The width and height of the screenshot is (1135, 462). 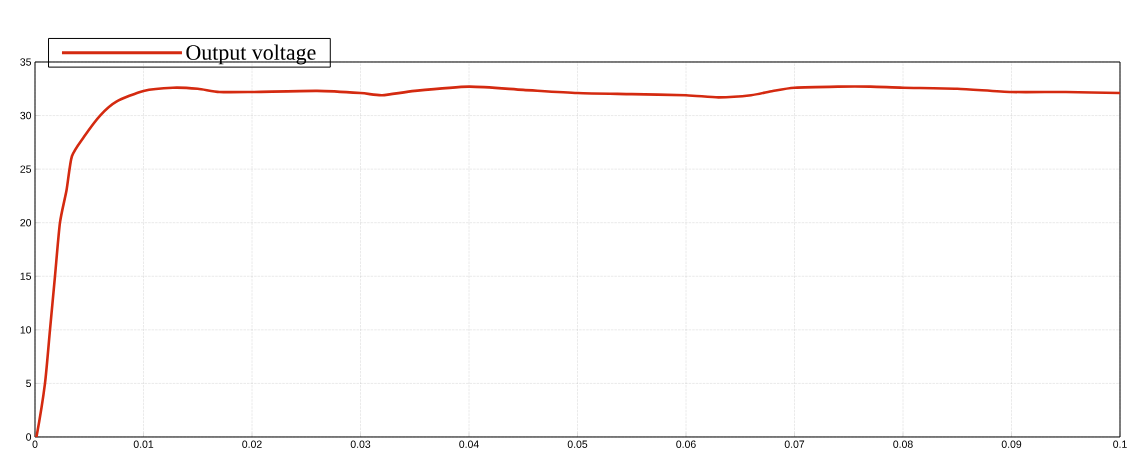 What do you see at coordinates (29, 437) in the screenshot?
I see `y-tick-label: 0` at bounding box center [29, 437].